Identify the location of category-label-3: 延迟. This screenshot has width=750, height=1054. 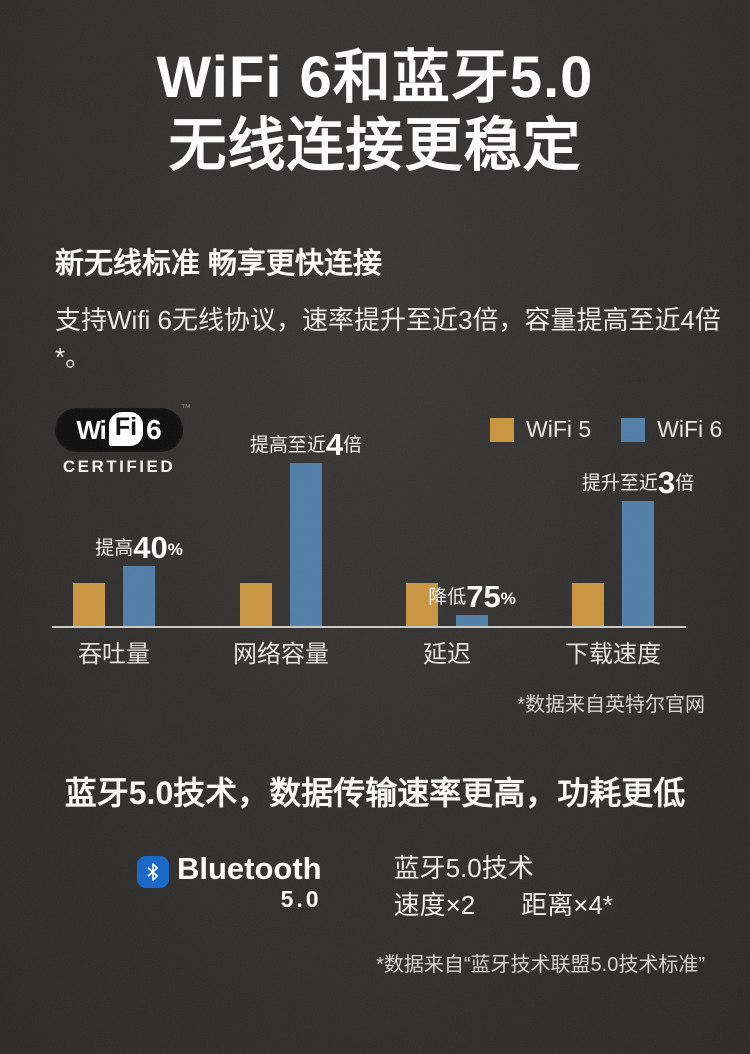
(447, 654).